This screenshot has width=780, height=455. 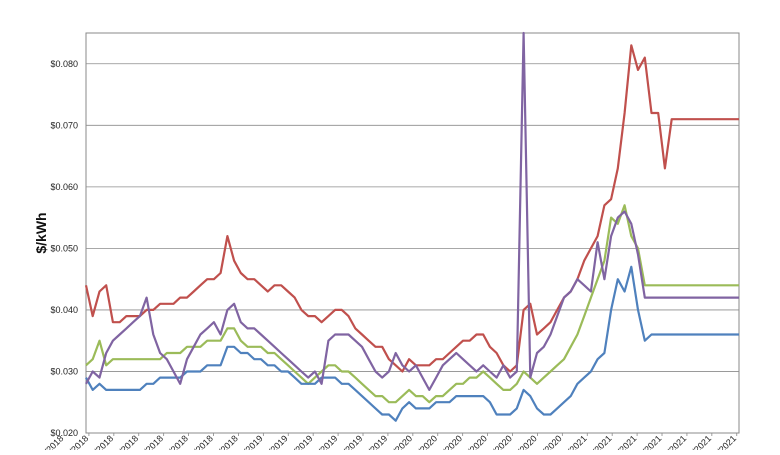 I want to click on y-axis-label: $/kWh, so click(x=41, y=232).